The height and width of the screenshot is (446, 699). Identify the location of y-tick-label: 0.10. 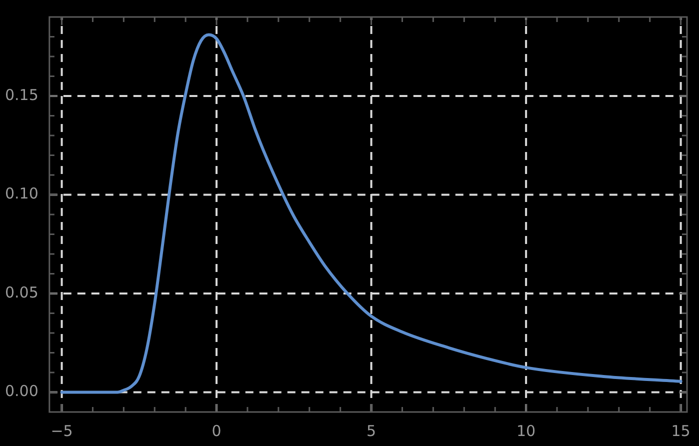
(21, 193).